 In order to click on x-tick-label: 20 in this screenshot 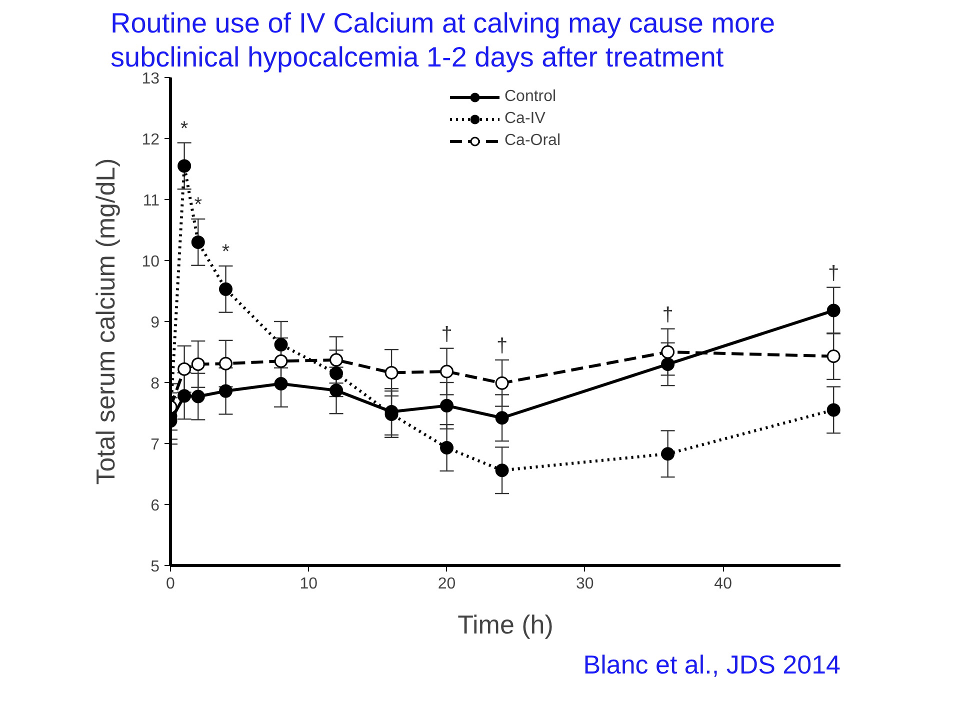, I will do `click(447, 584)`.